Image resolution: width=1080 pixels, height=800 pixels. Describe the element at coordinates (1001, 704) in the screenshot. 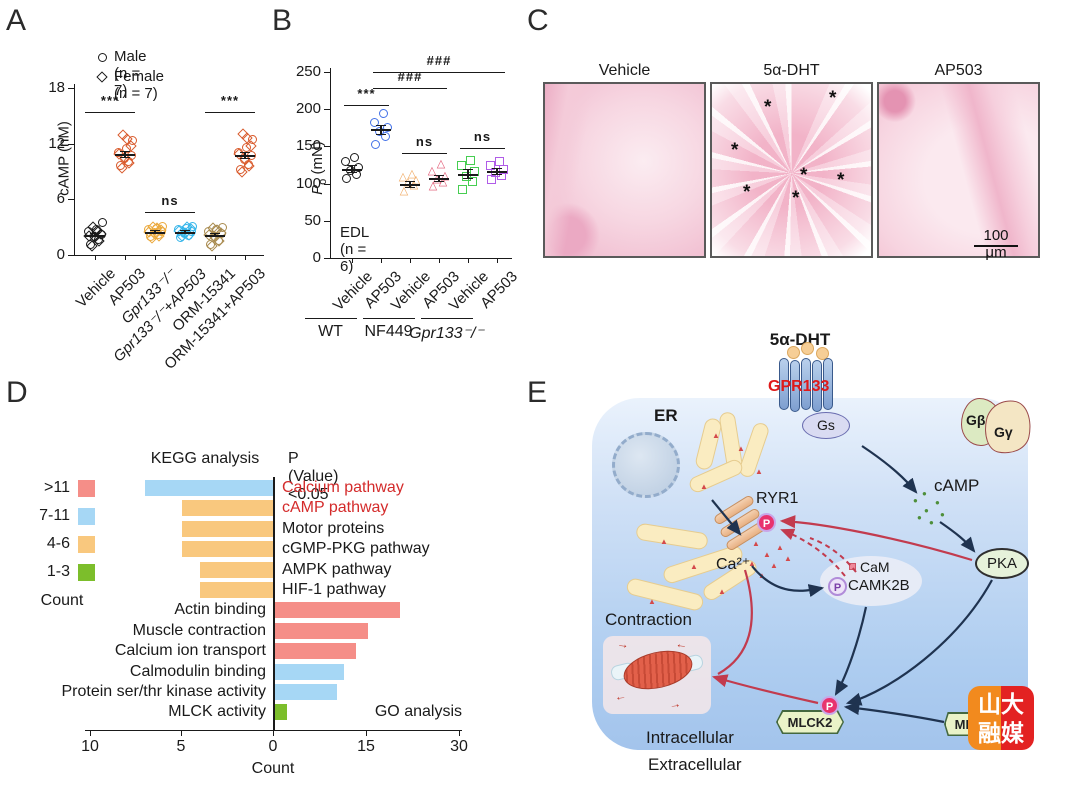

I see `watermark-logo-line1: 山大` at that location.